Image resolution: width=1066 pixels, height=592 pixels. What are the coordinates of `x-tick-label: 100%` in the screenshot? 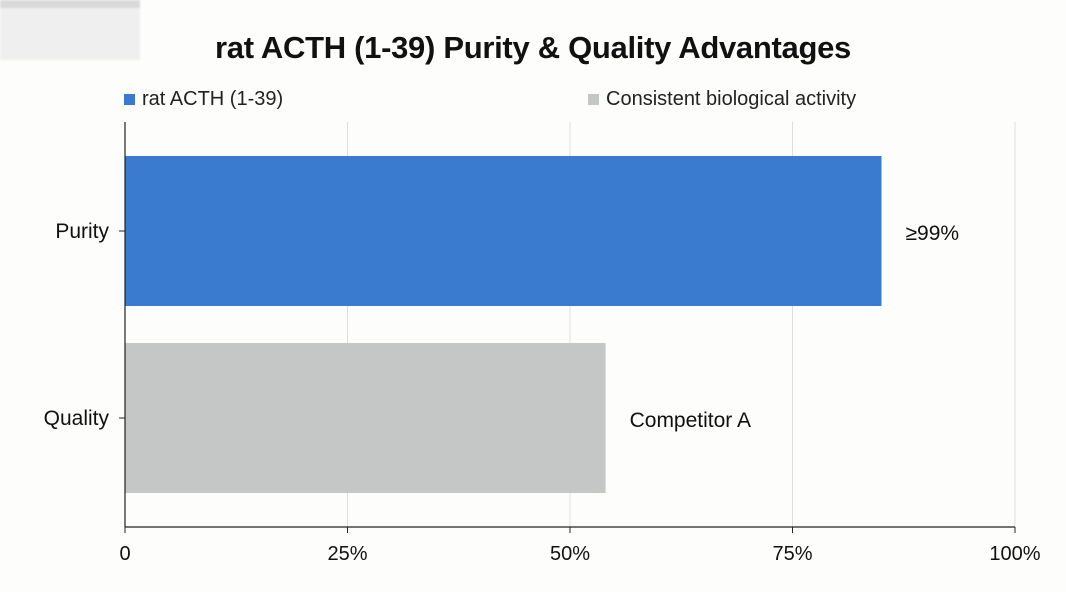 It's located at (1014, 554).